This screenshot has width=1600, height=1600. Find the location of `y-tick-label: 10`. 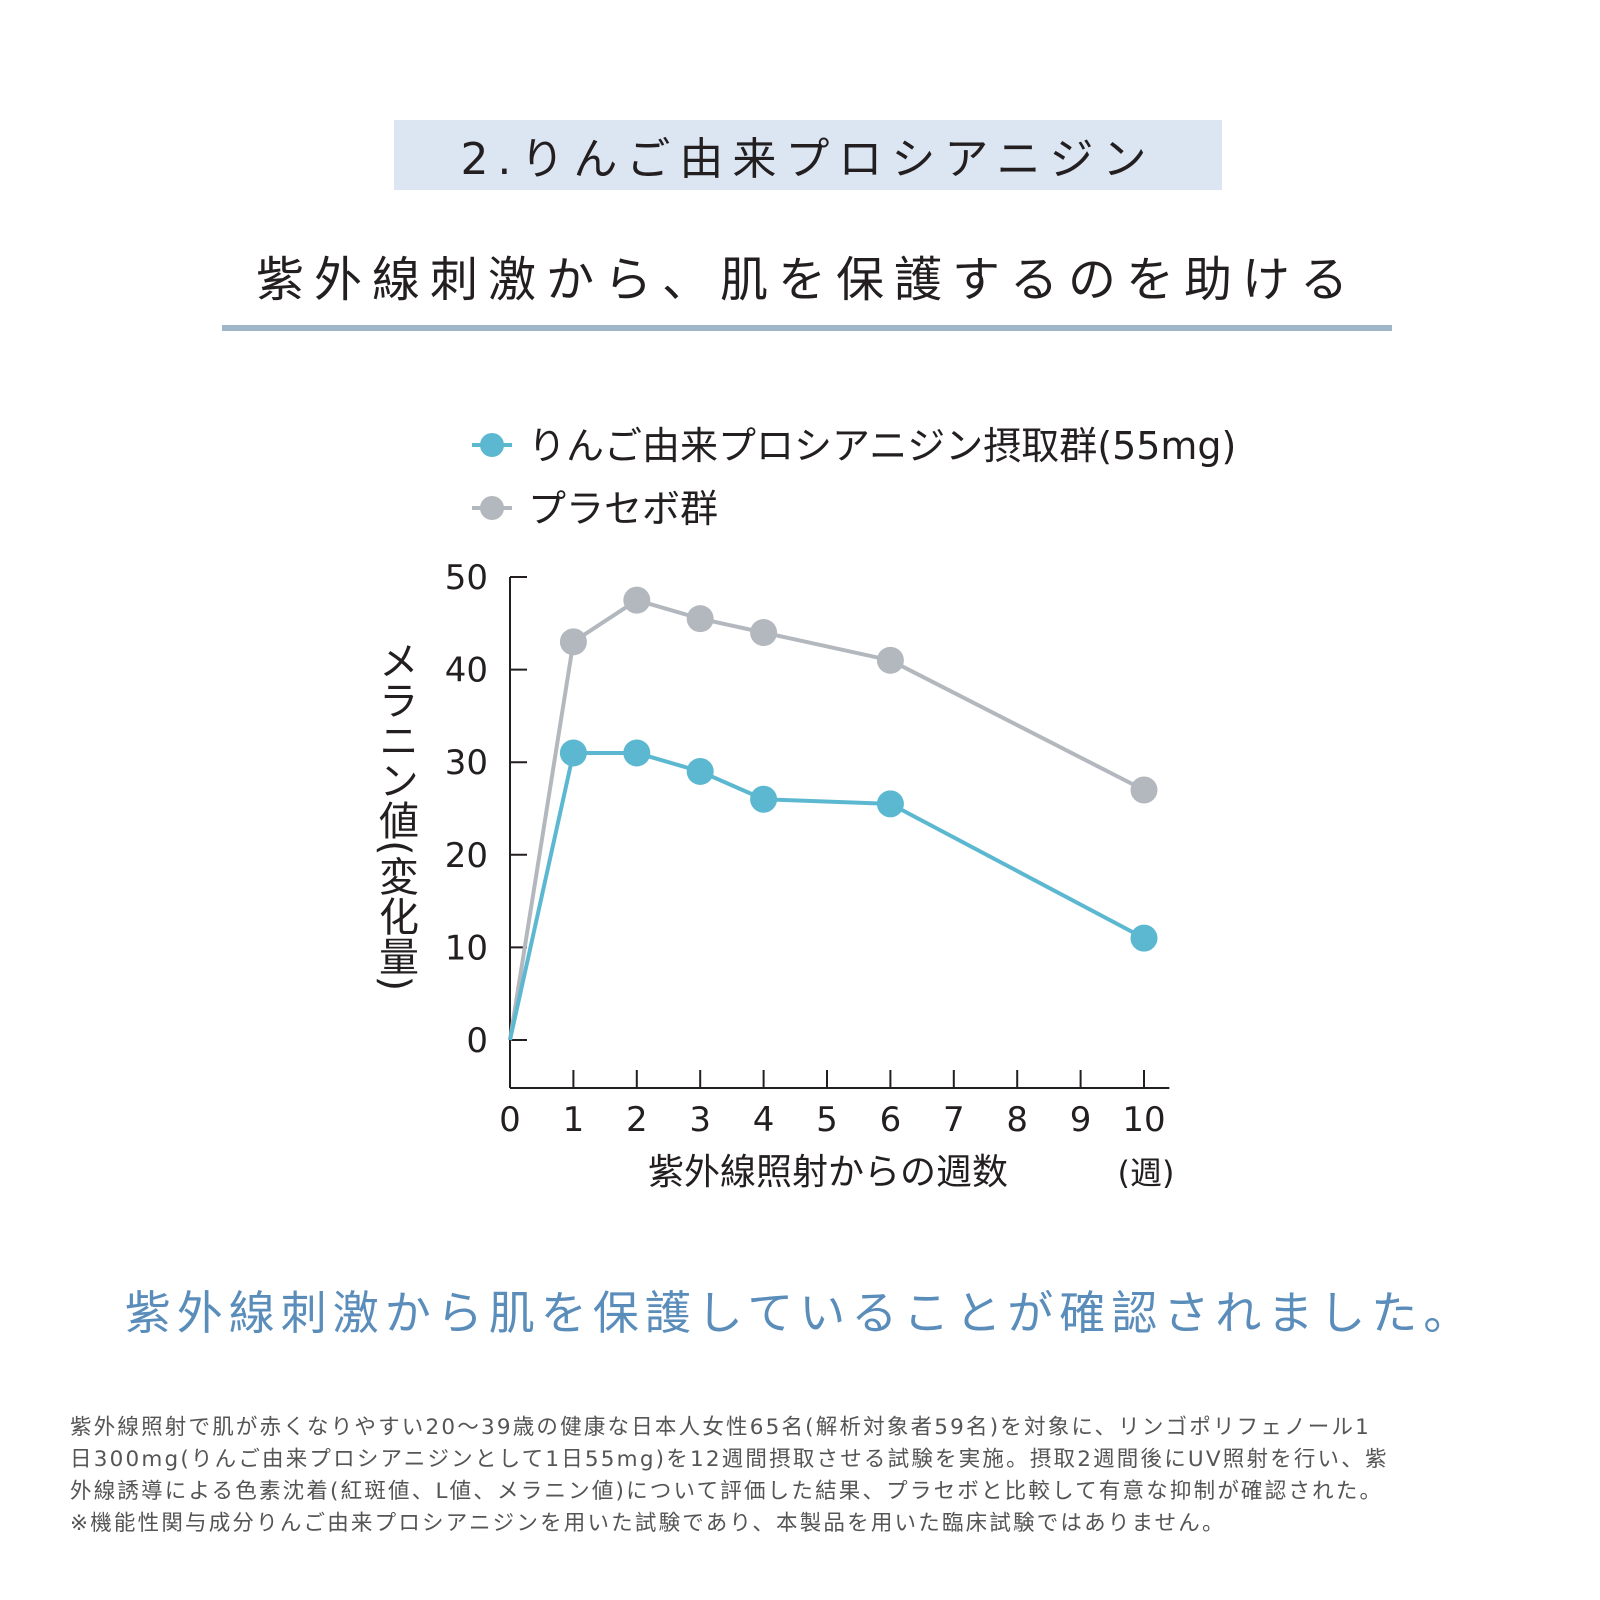

y-tick-label: 10 is located at coordinates (466, 948).